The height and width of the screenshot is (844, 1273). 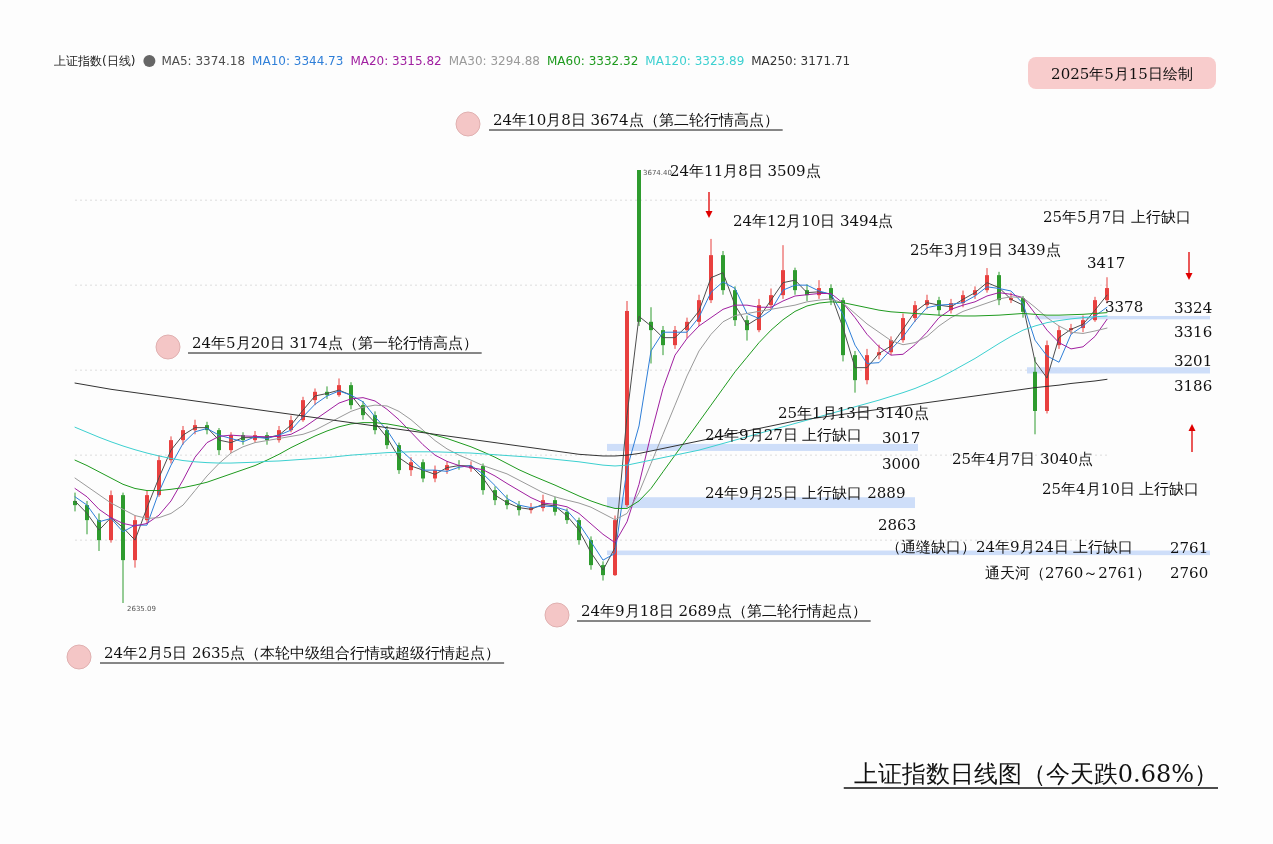 What do you see at coordinates (636, 120) in the screenshot?
I see `text: 24年10月8日 3674点（第二轮行情高点）` at bounding box center [636, 120].